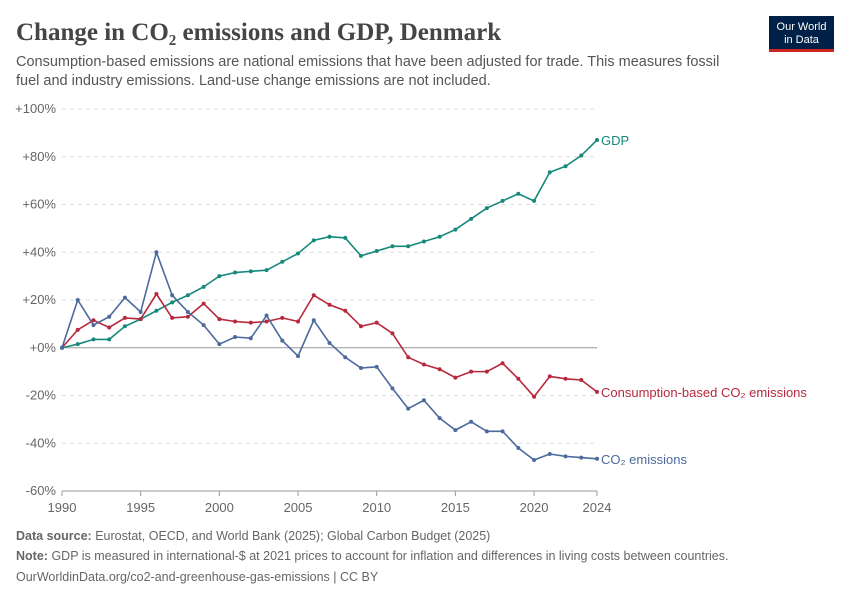 The width and height of the screenshot is (850, 600). Describe the element at coordinates (41, 442) in the screenshot. I see `y-tick-label: -40%` at that location.